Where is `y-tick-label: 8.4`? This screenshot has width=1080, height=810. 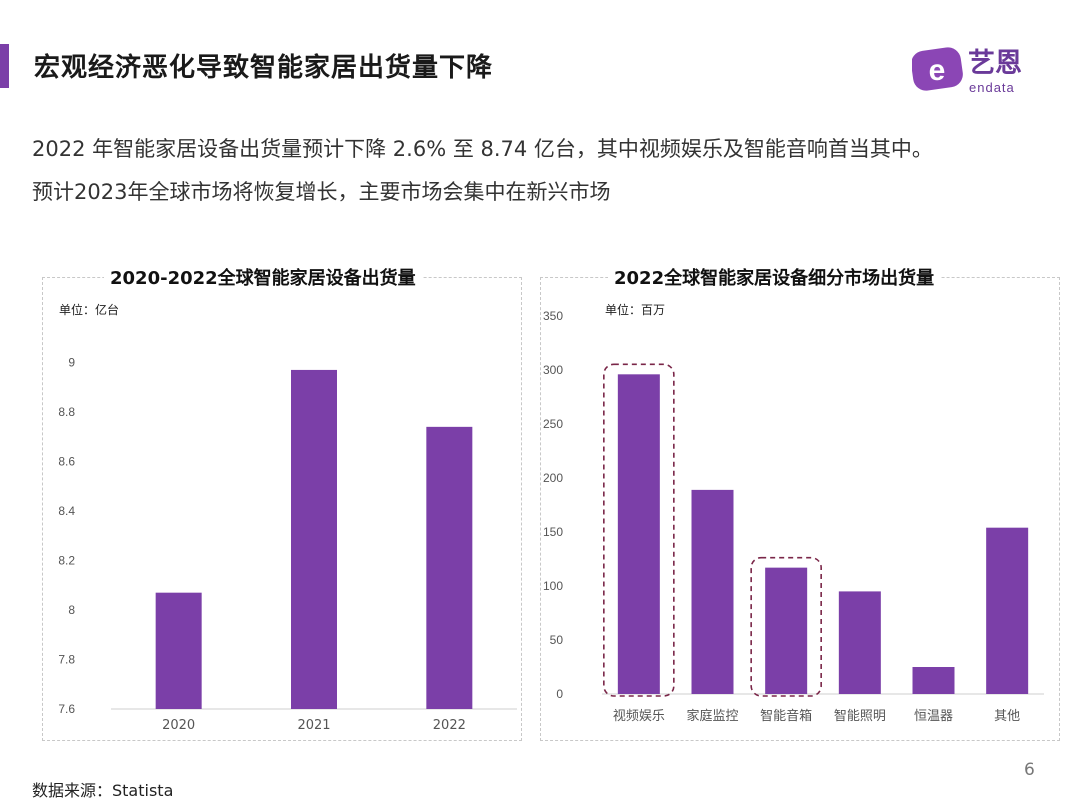
y-tick-label: 8.4 is located at coordinates (66, 511).